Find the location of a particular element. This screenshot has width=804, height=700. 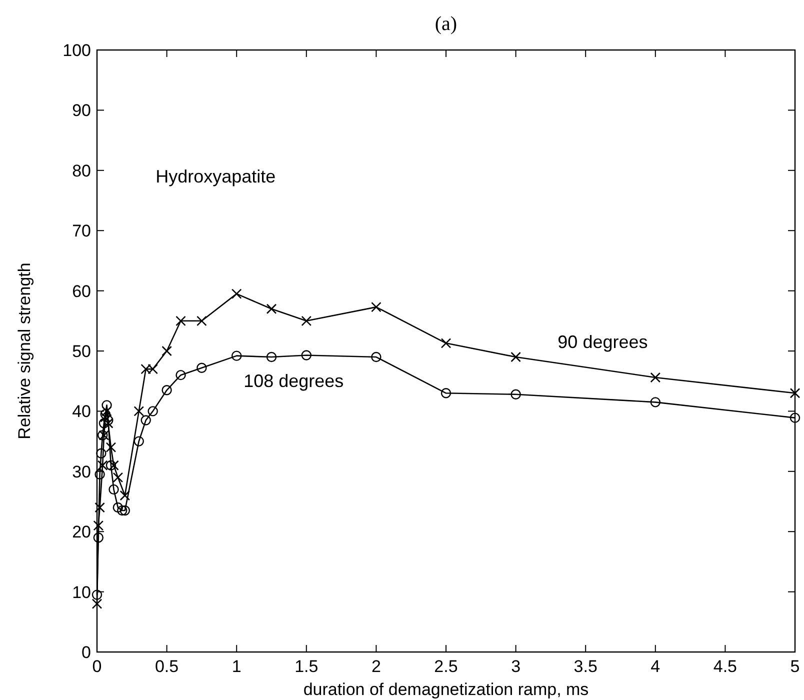

y-tick-label: 20 is located at coordinates (81, 532).